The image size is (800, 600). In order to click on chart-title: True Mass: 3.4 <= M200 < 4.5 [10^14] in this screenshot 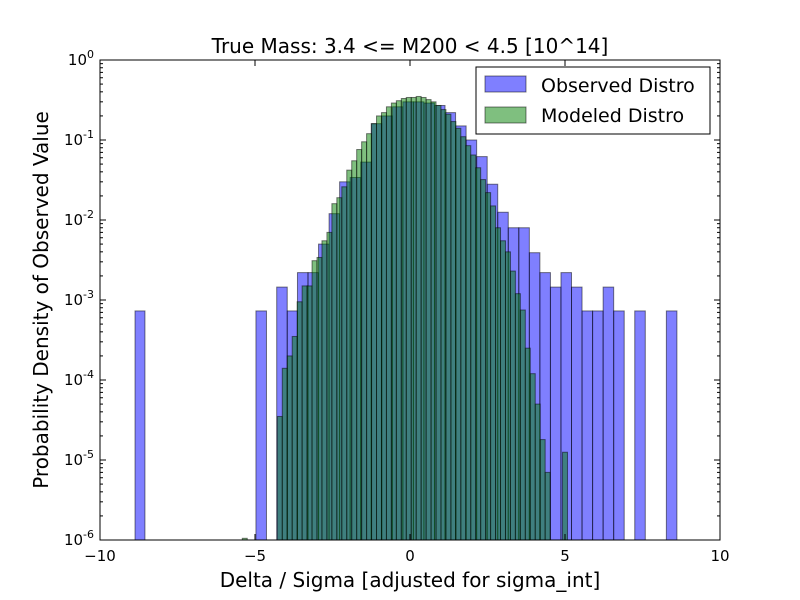, I will do `click(410, 46)`.